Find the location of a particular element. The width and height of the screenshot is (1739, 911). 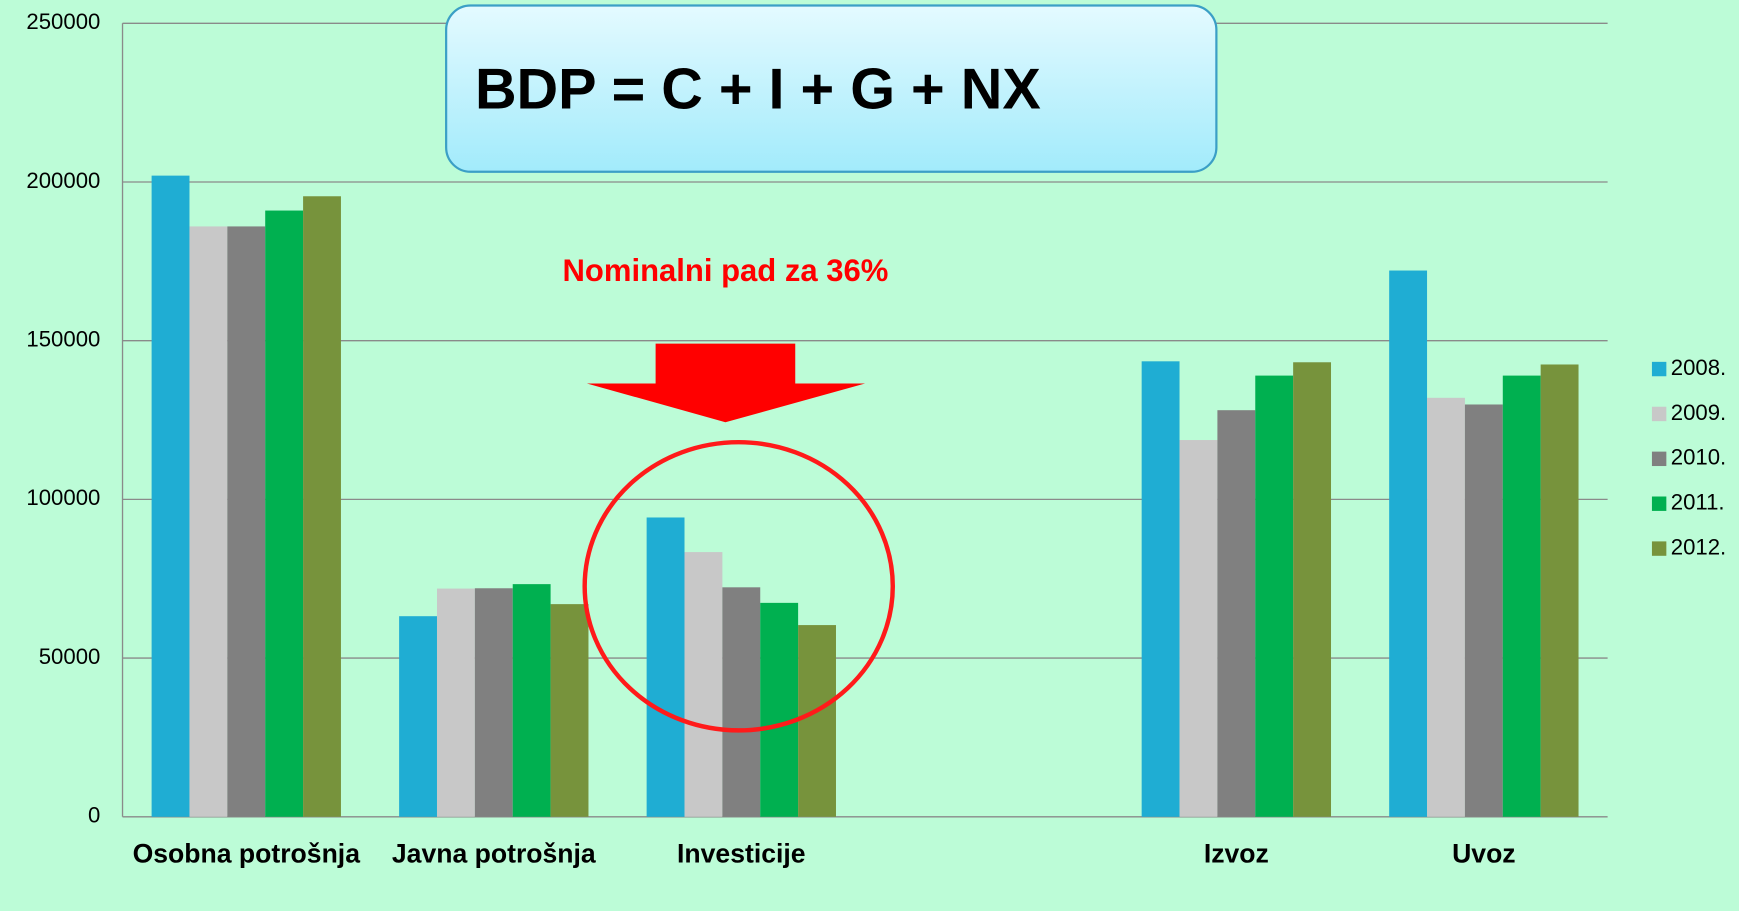

y-tick-label: 0 is located at coordinates (94, 815).